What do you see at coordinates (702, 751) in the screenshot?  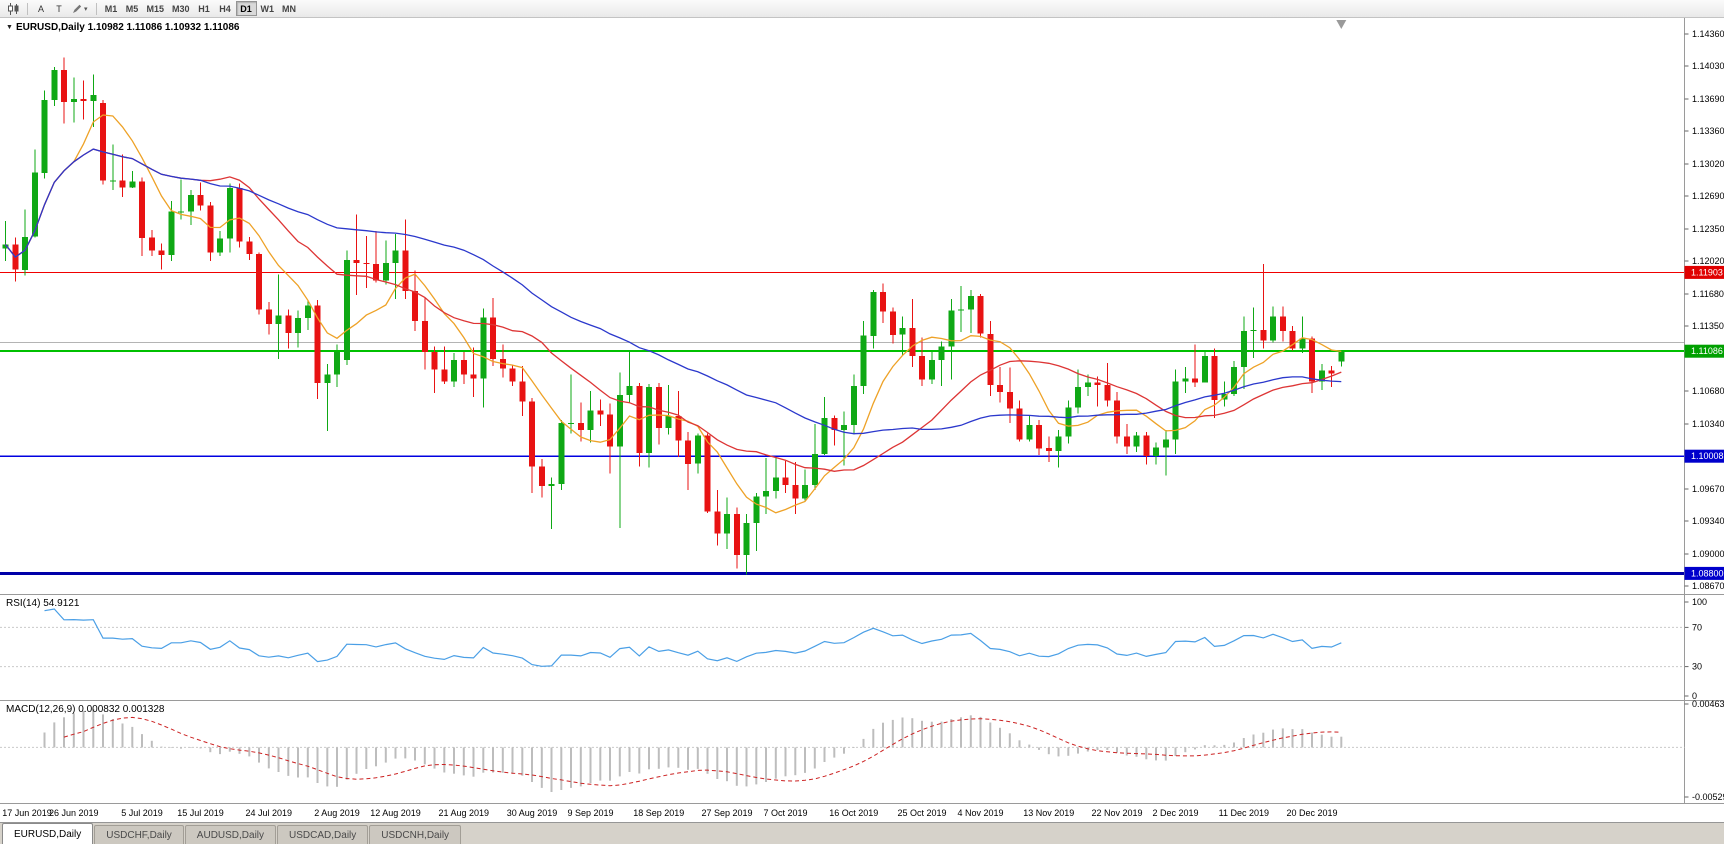 I see `macd-signal-line` at bounding box center [702, 751].